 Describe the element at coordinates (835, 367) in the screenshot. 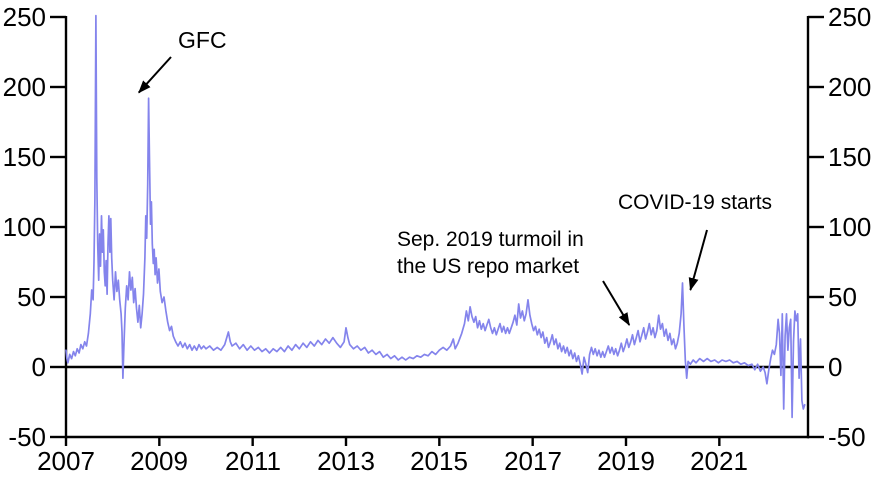

I see `y-tick-label-right: 0` at that location.